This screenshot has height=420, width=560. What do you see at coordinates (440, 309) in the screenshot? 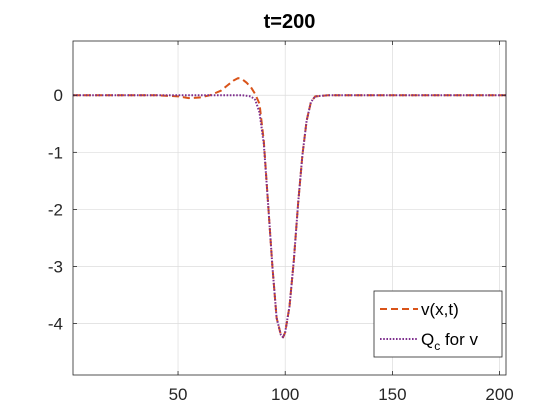
I see `legend-label-v: v(x,t)` at bounding box center [440, 309].